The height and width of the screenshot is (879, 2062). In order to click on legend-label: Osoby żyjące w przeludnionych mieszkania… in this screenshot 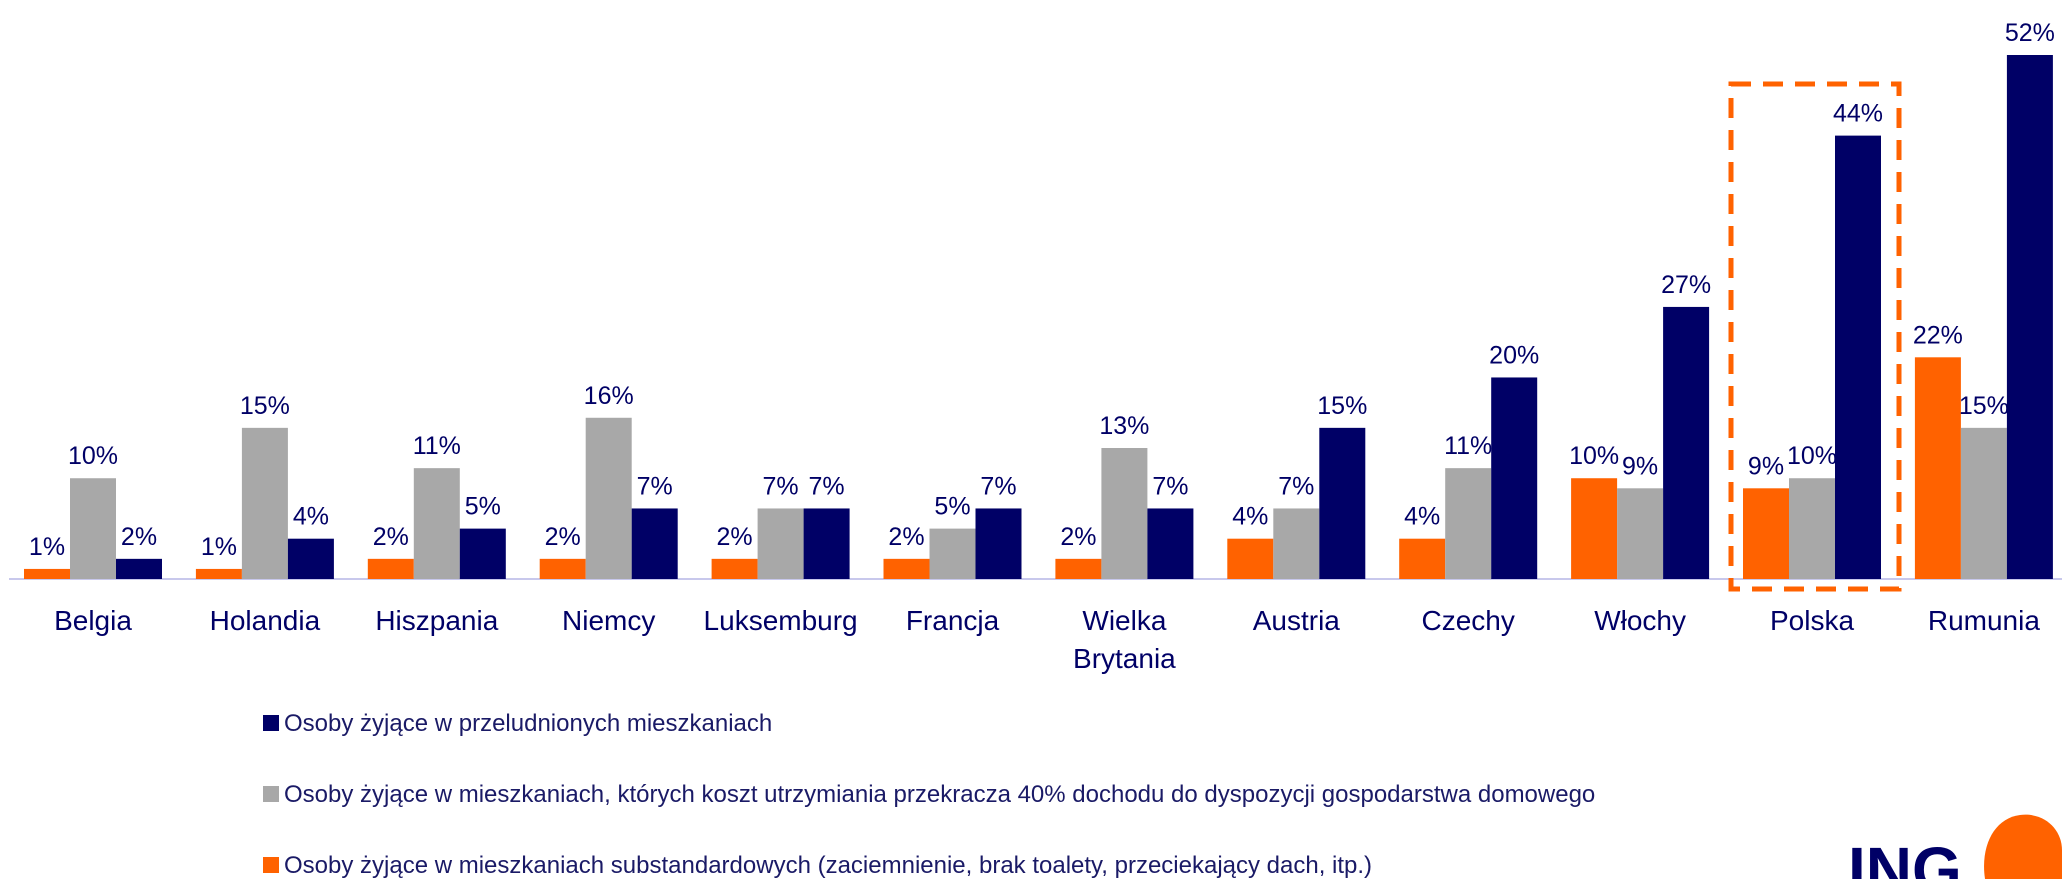, I will do `click(528, 723)`.